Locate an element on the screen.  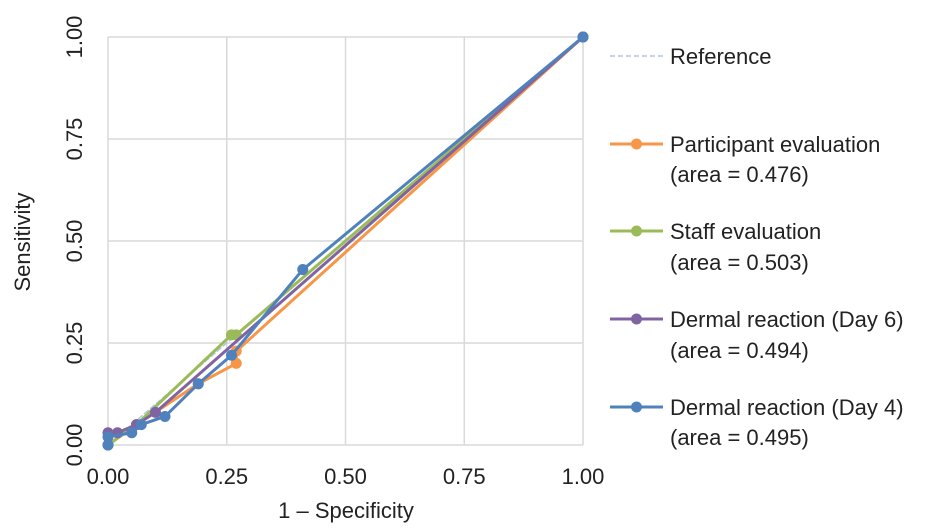
y-tick-label: 0.75 is located at coordinates (74, 139).